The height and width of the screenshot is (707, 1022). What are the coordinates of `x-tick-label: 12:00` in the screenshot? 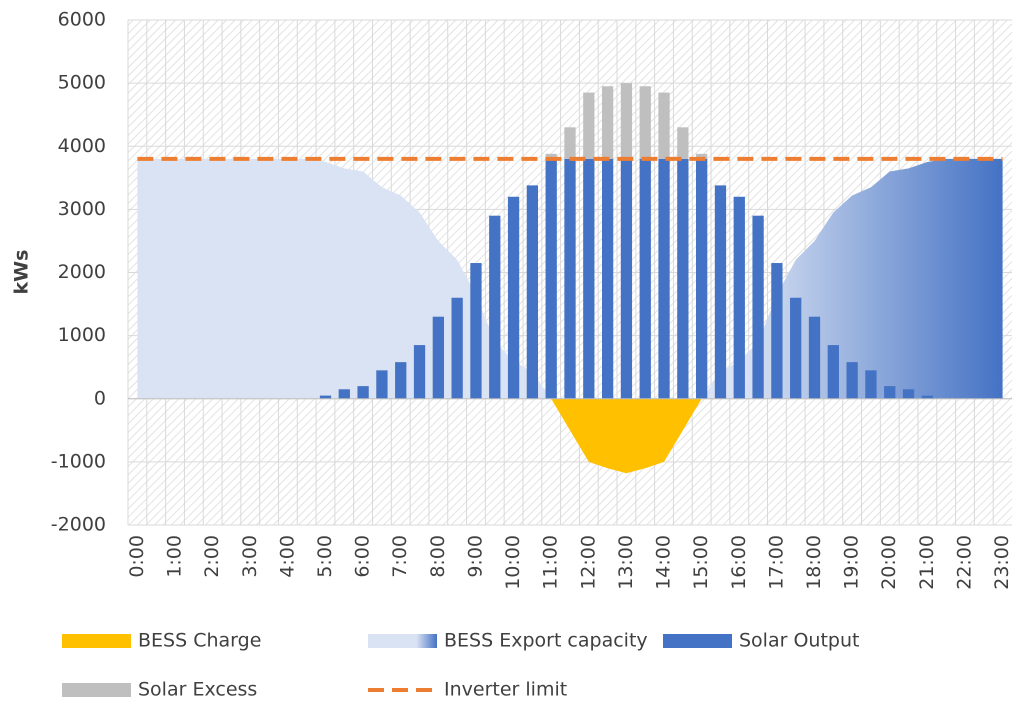 It's located at (588, 562).